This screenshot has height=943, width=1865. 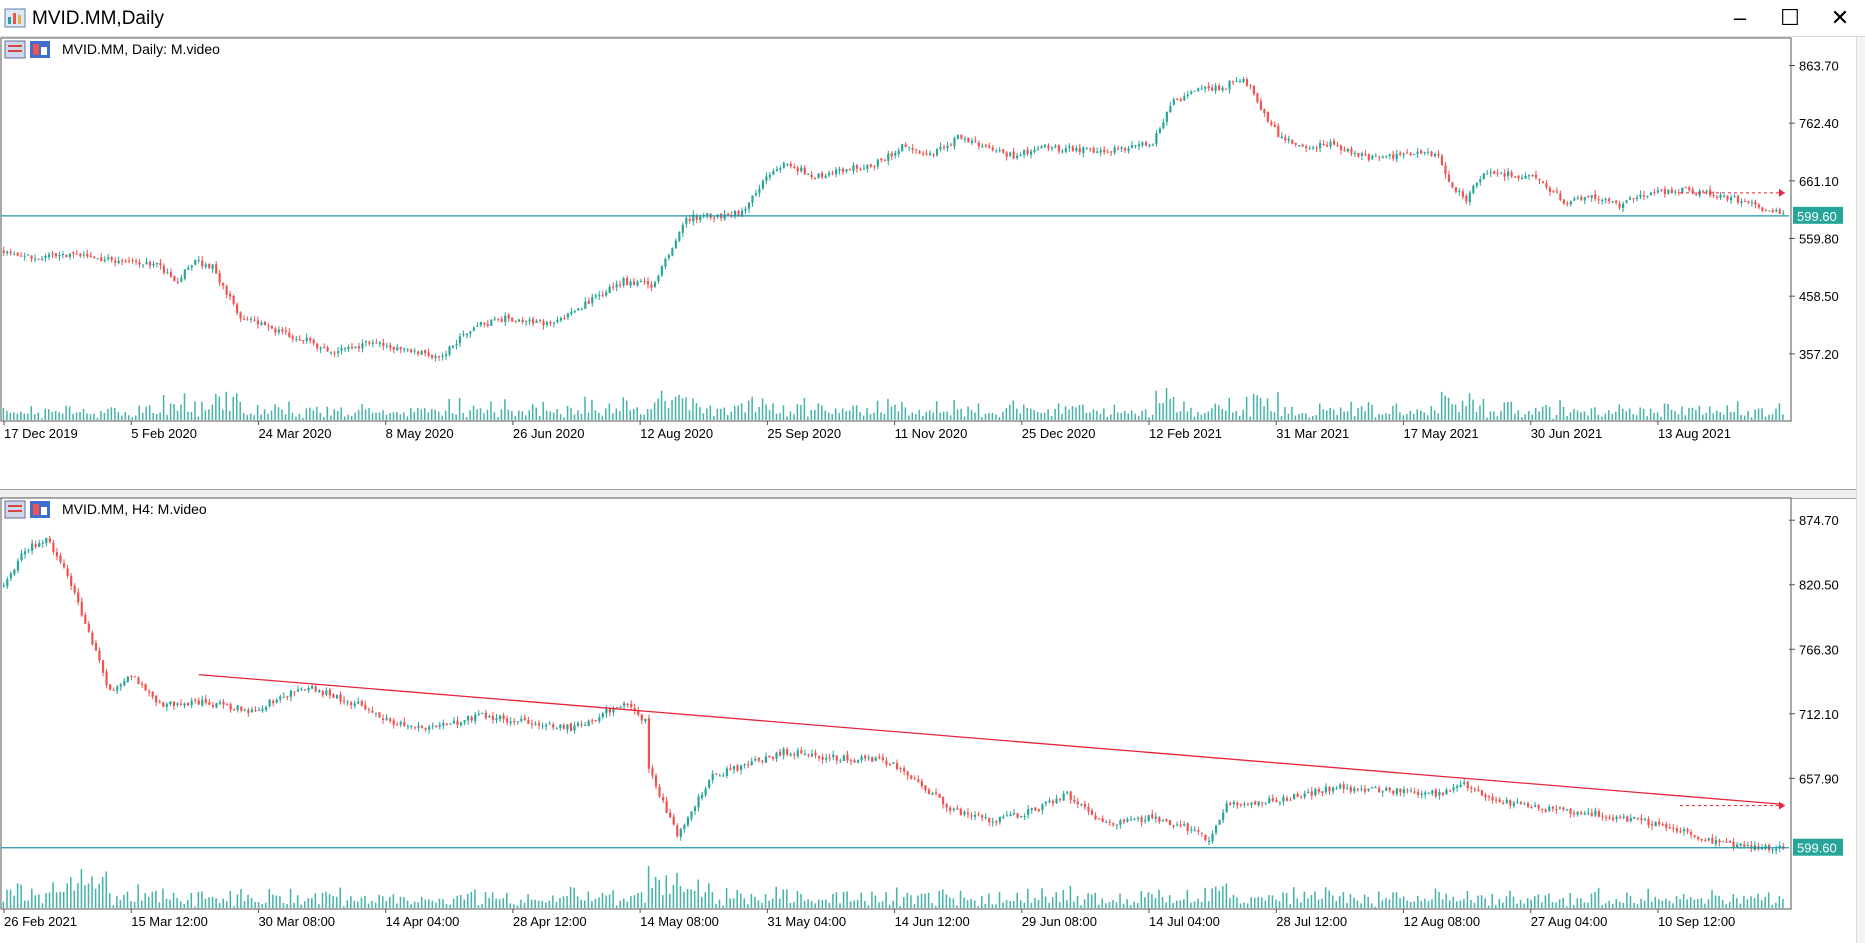 I want to click on time-tick-label: 30 Mar 08:00, so click(x=296, y=921).